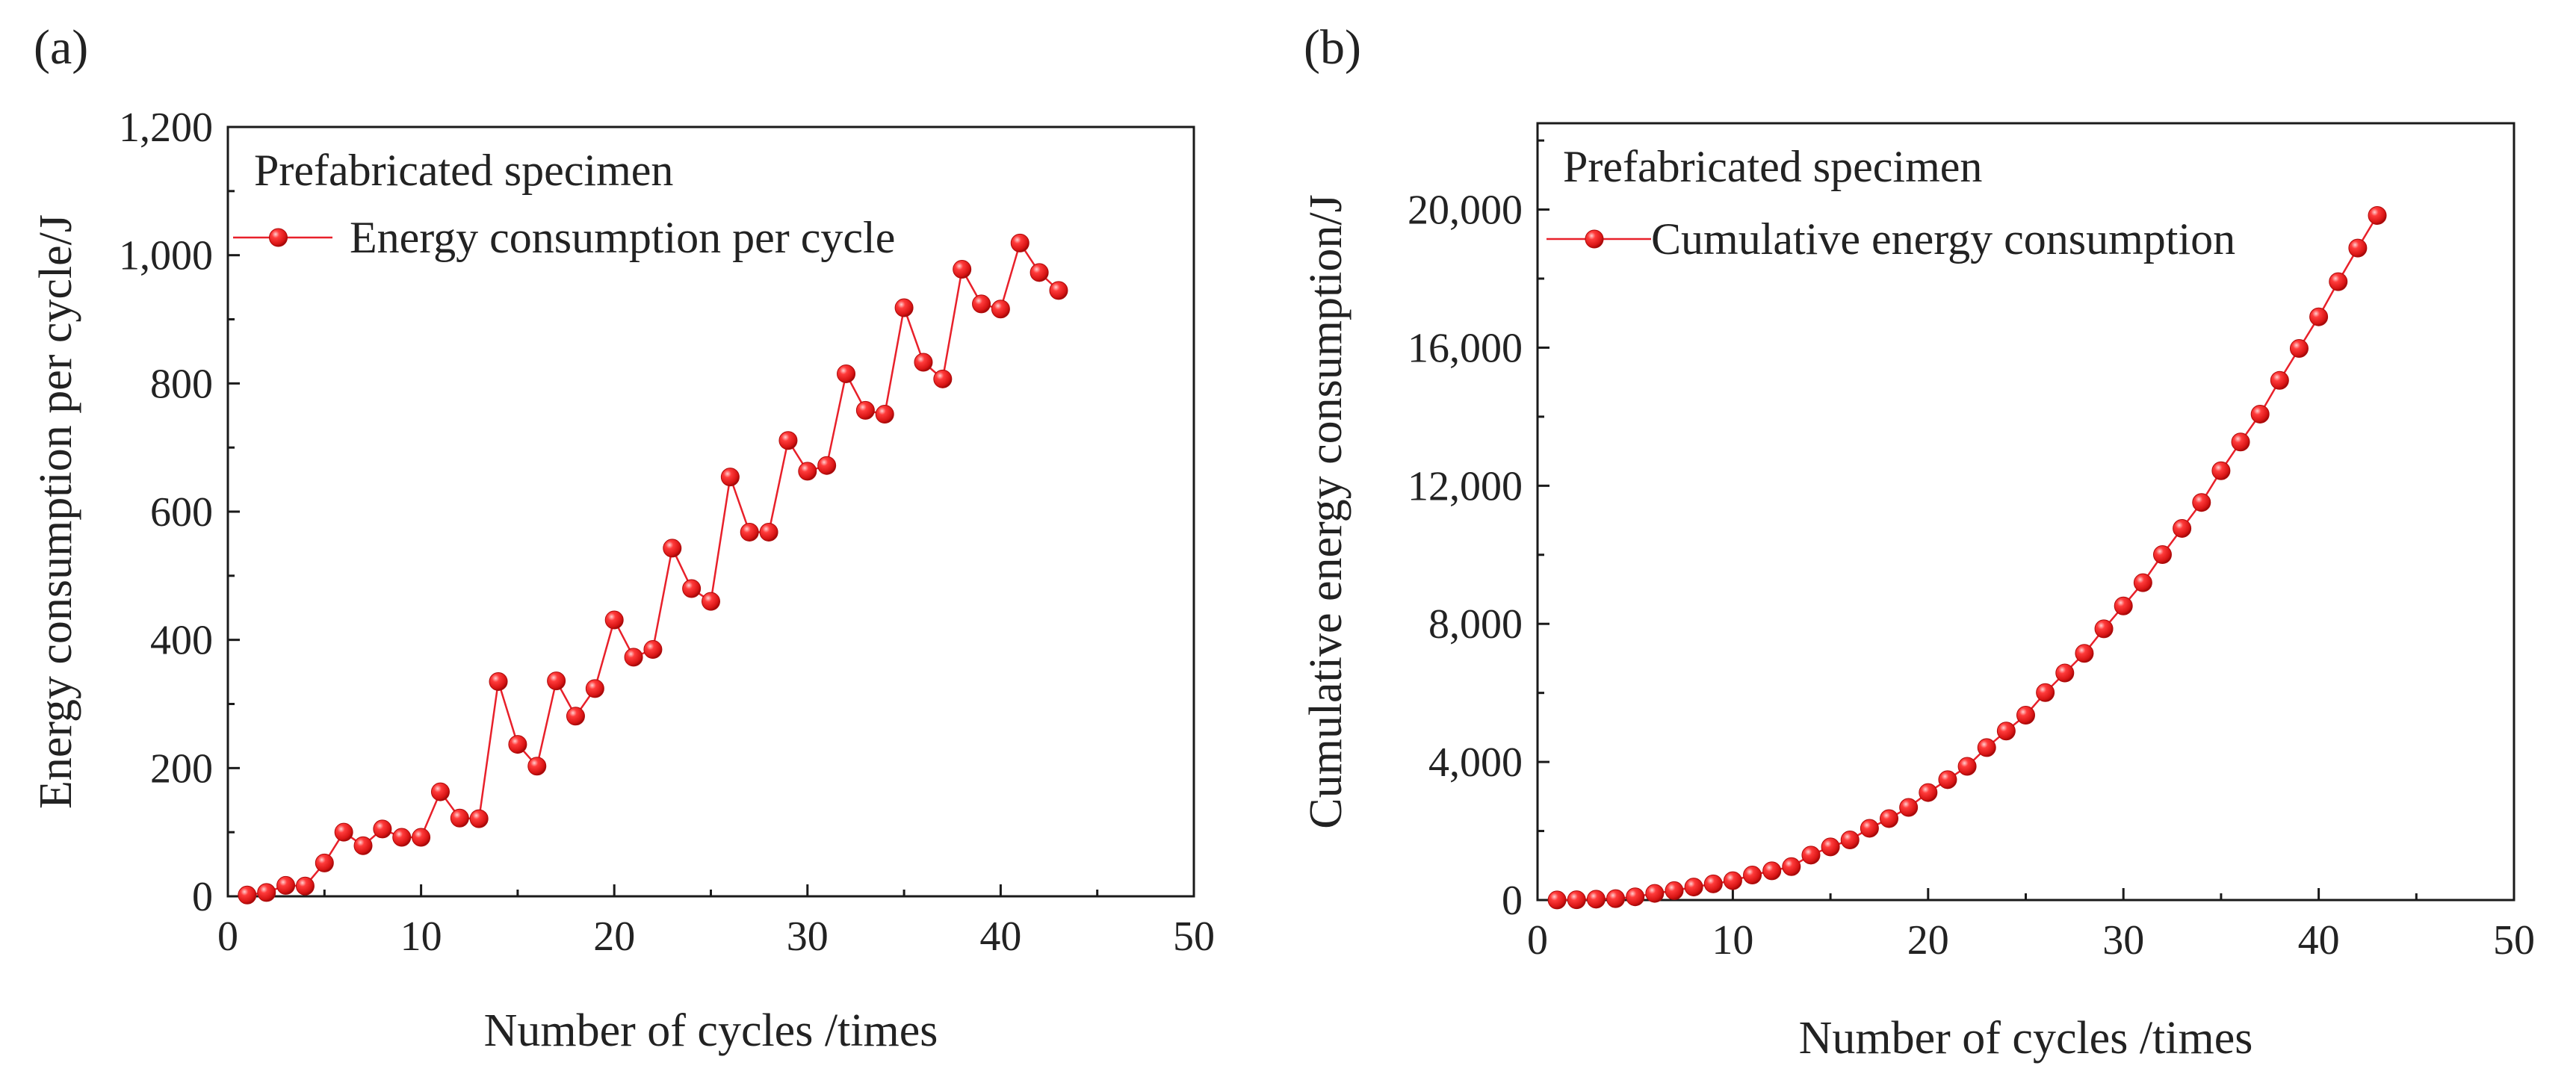 The height and width of the screenshot is (1092, 2576). Describe the element at coordinates (2123, 940) in the screenshot. I see `x-tick-label: 30` at that location.